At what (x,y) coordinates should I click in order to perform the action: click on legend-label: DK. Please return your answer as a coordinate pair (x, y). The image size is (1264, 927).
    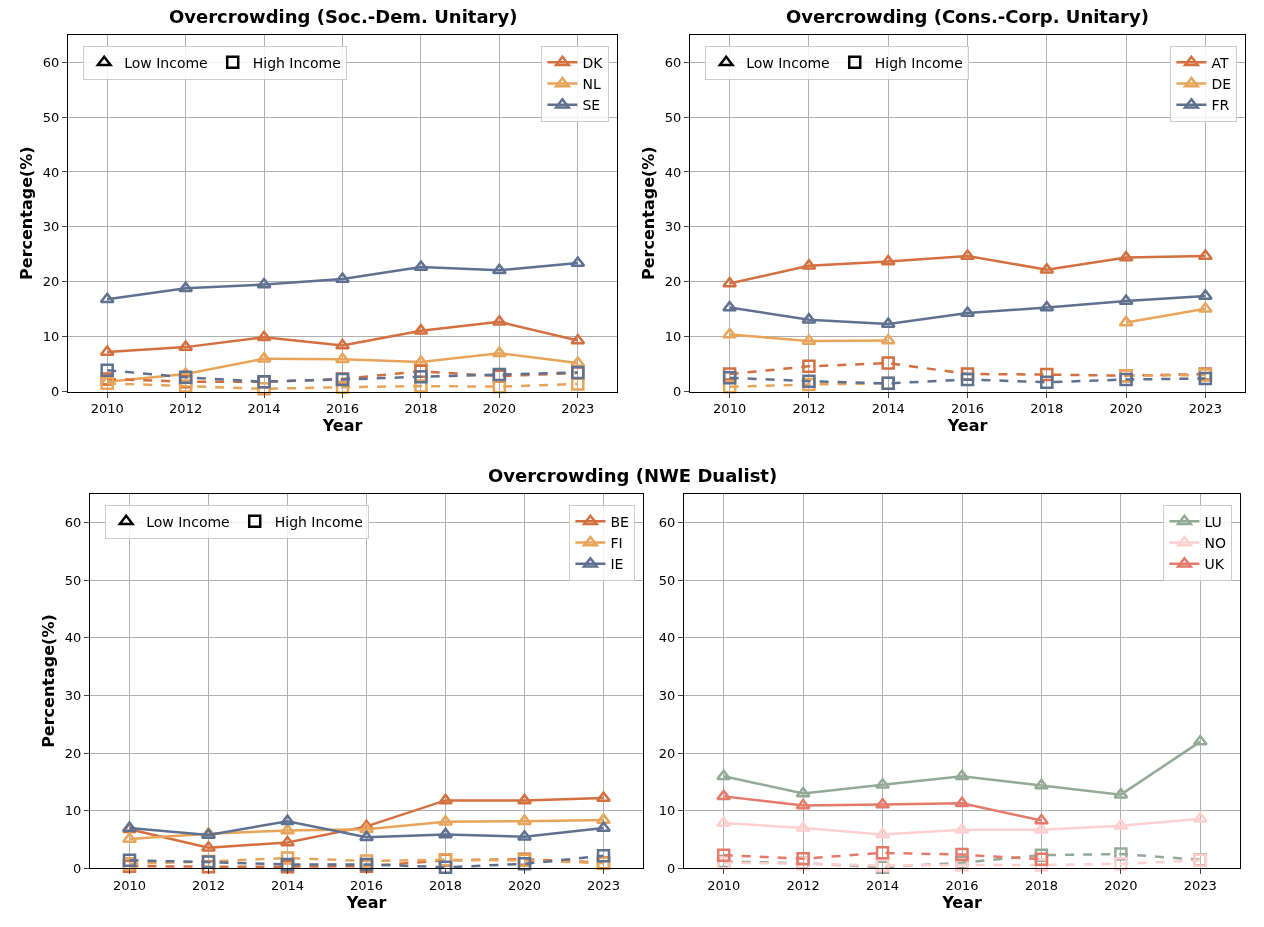
    Looking at the image, I should click on (593, 62).